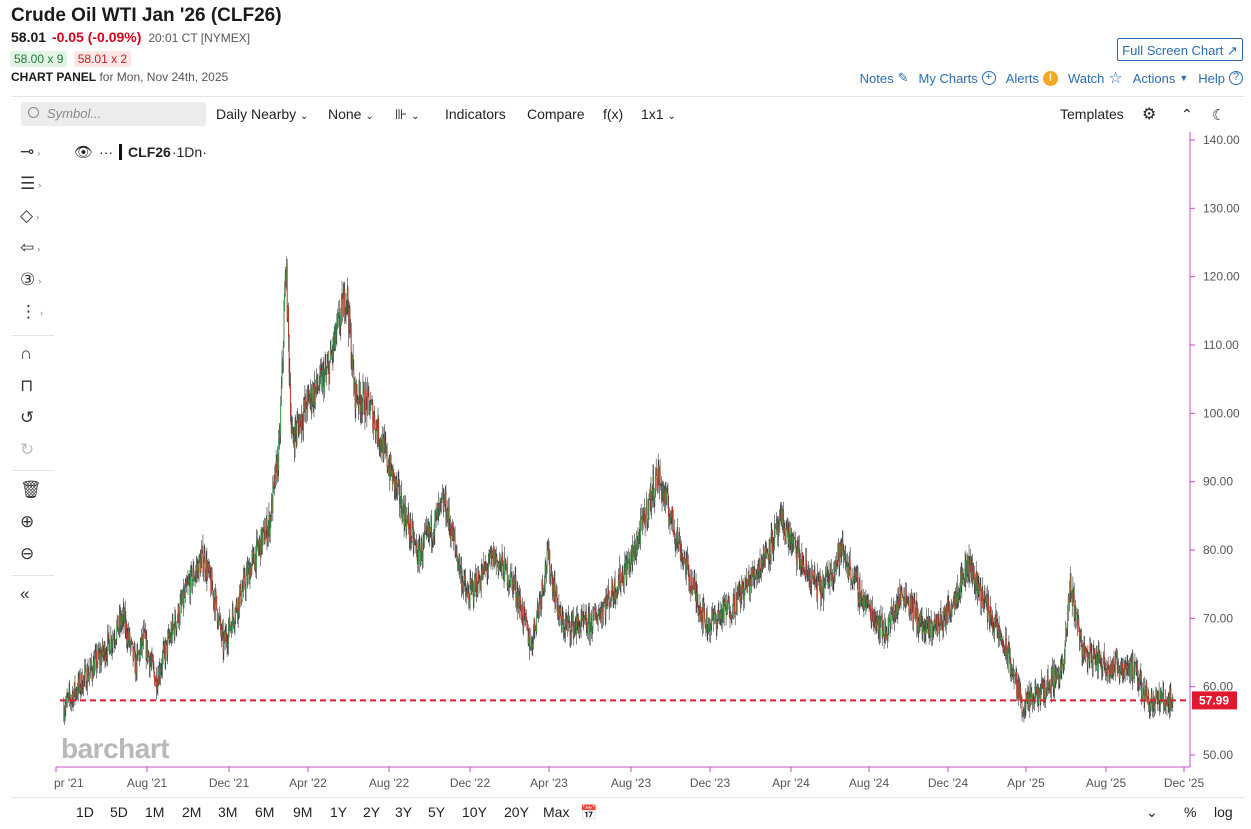 The height and width of the screenshot is (829, 1251). I want to click on function-button: f(x), so click(613, 114).